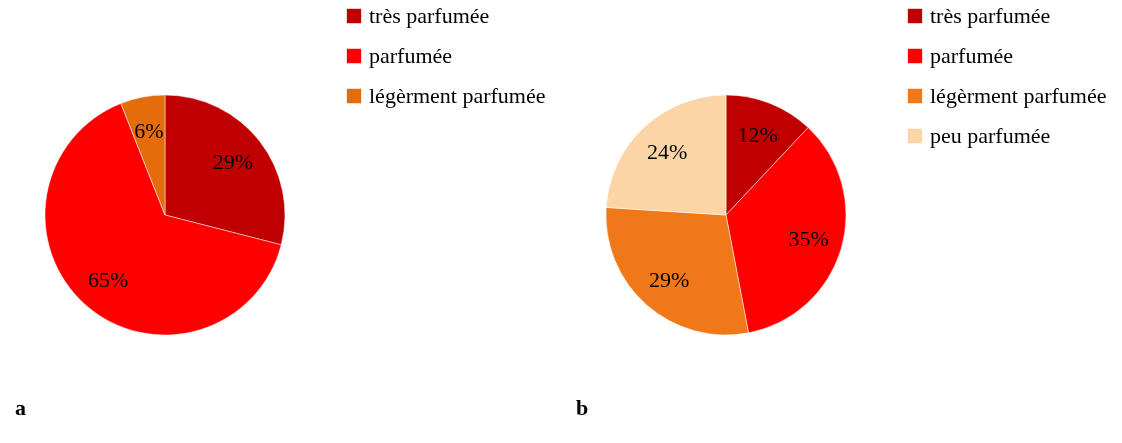 The height and width of the screenshot is (443, 1122). I want to click on text: a, so click(20, 407).